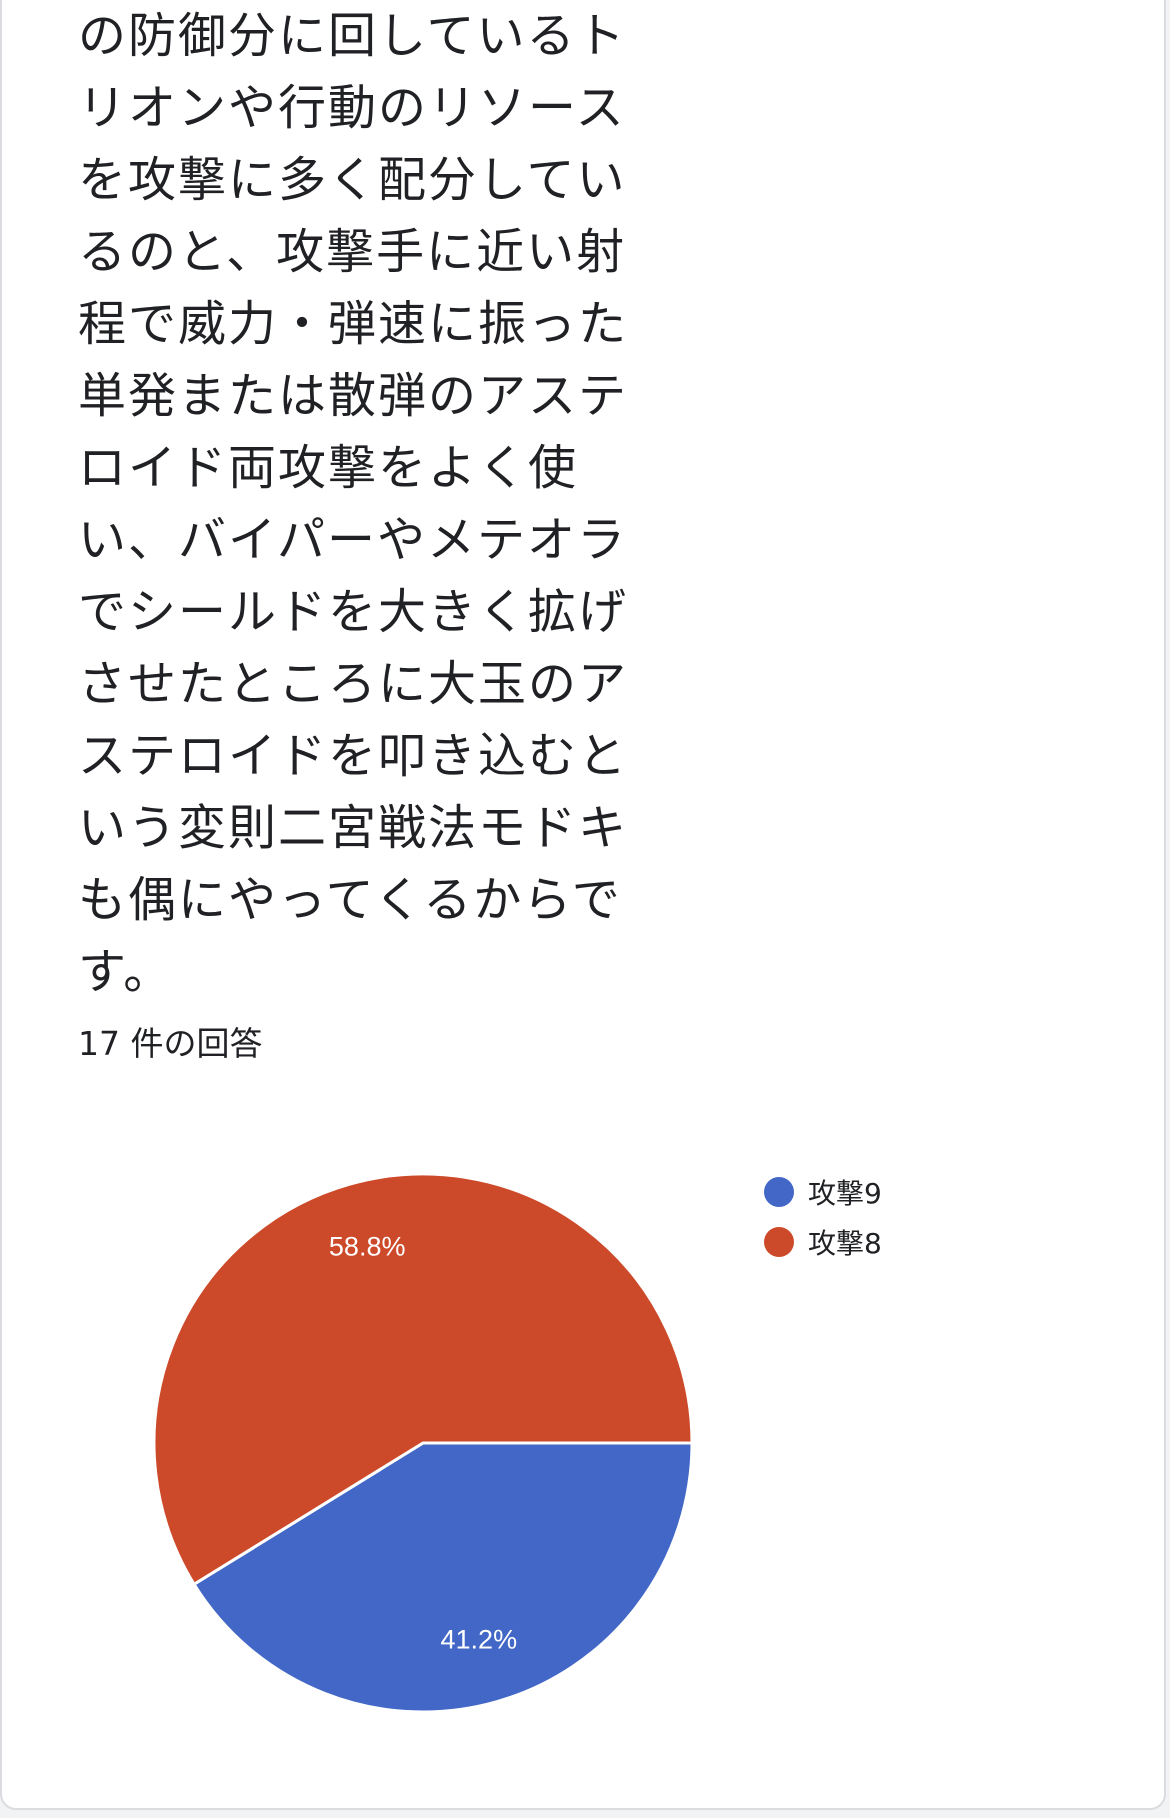  I want to click on question-line: るのと、攻撃手に近い射, so click(352, 252).